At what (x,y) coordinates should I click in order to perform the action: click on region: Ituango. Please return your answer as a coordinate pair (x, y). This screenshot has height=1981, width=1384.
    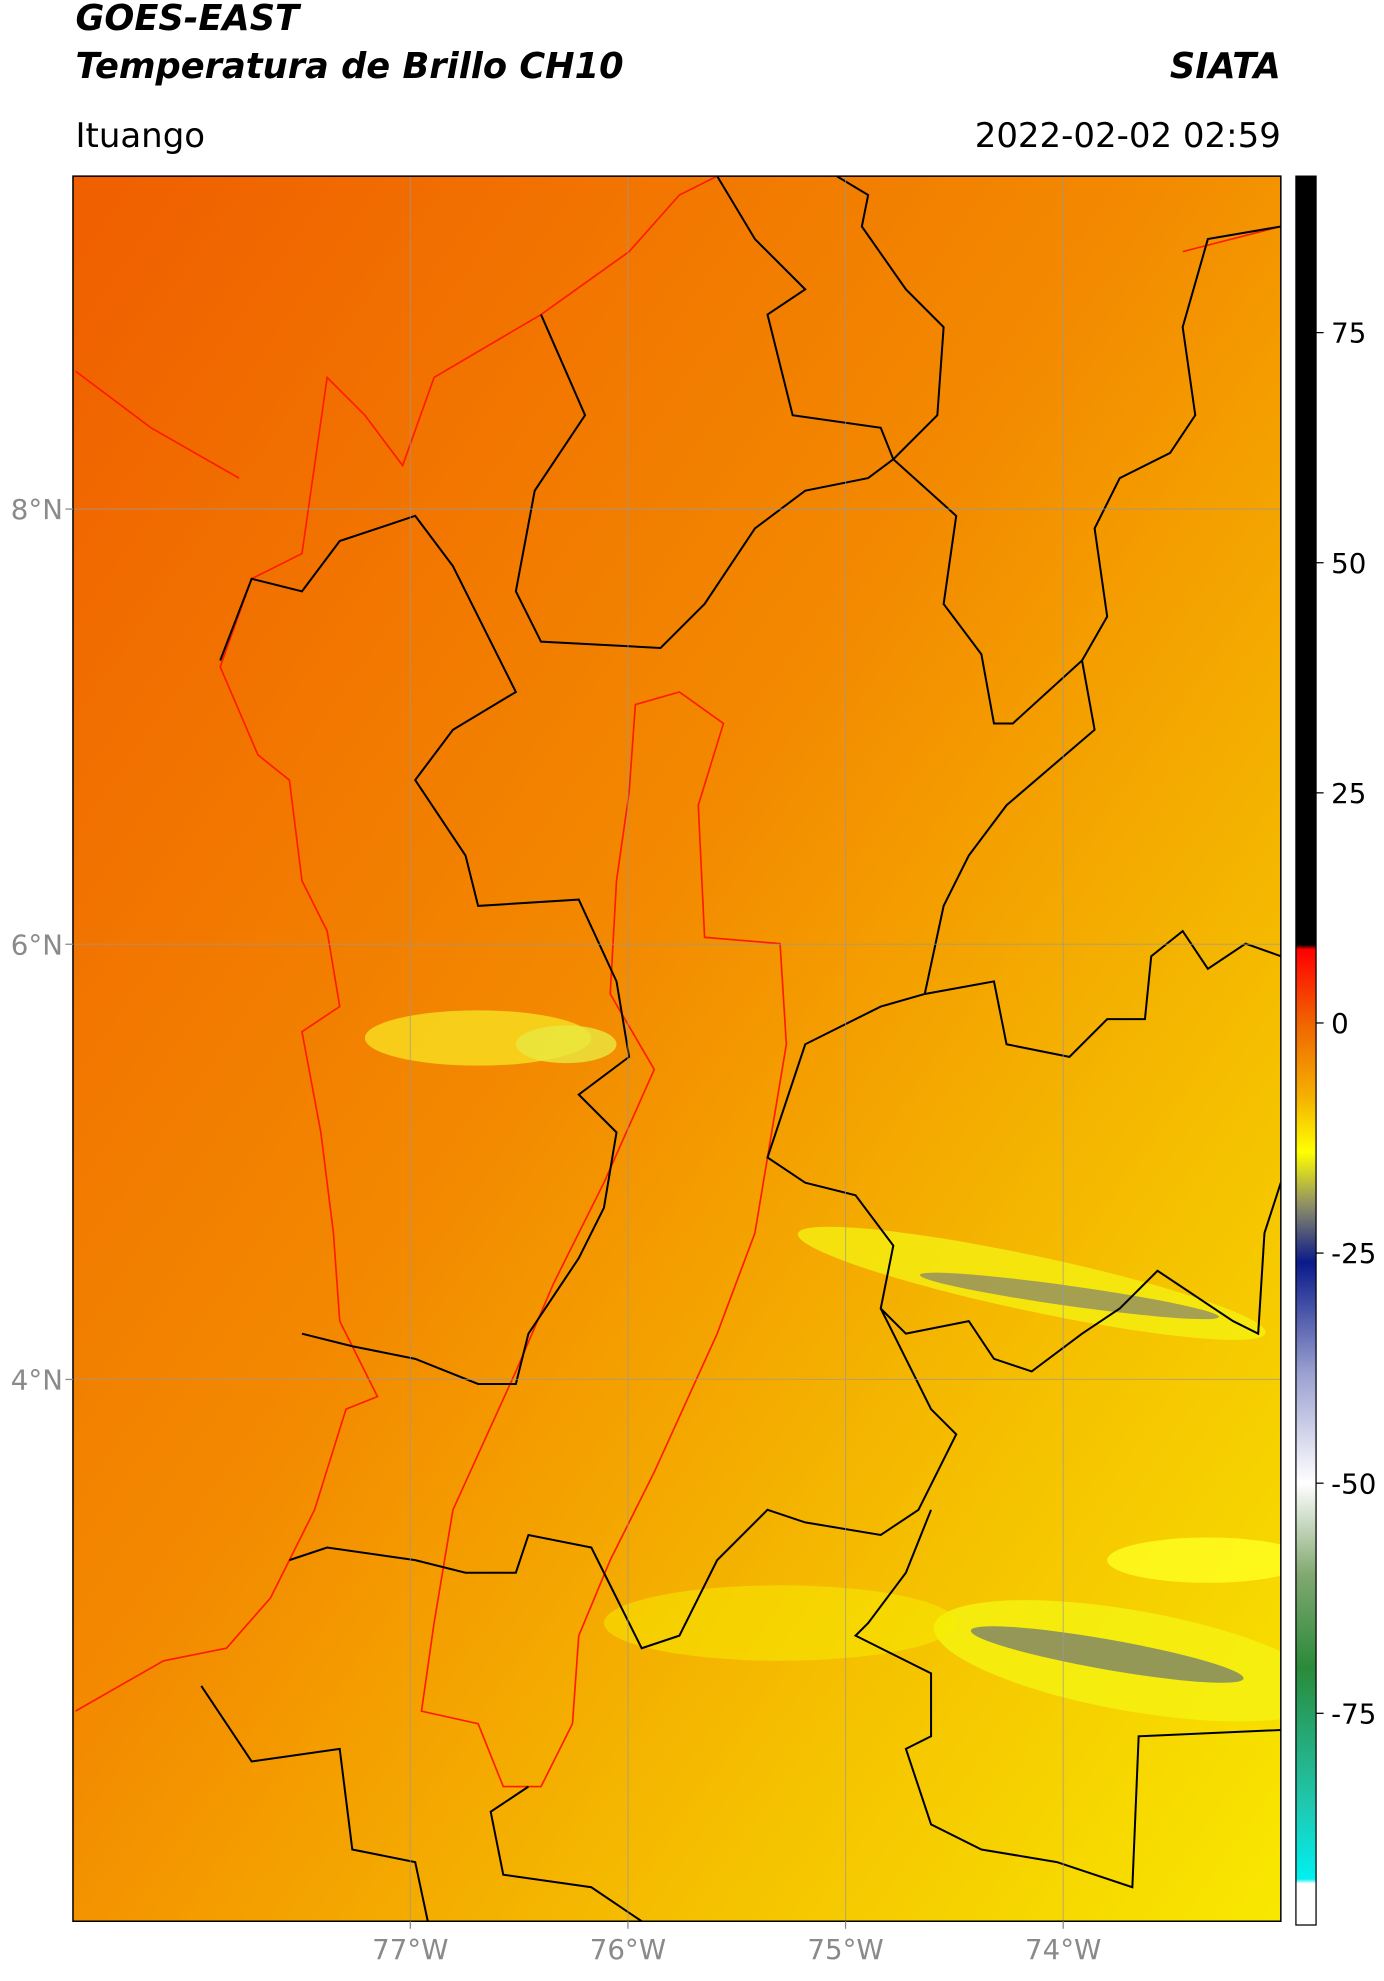
    Looking at the image, I should click on (140, 136).